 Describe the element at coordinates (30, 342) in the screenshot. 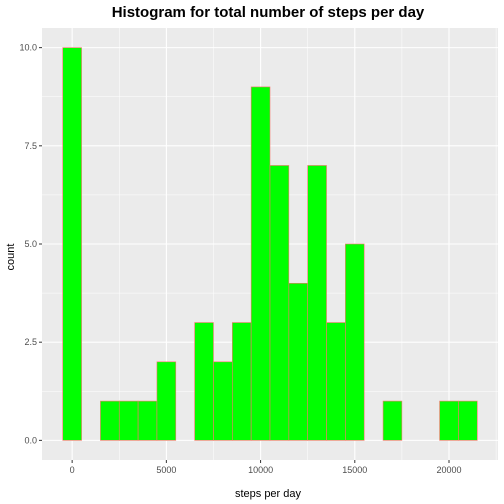

I see `y-tick-label: 2.5` at that location.